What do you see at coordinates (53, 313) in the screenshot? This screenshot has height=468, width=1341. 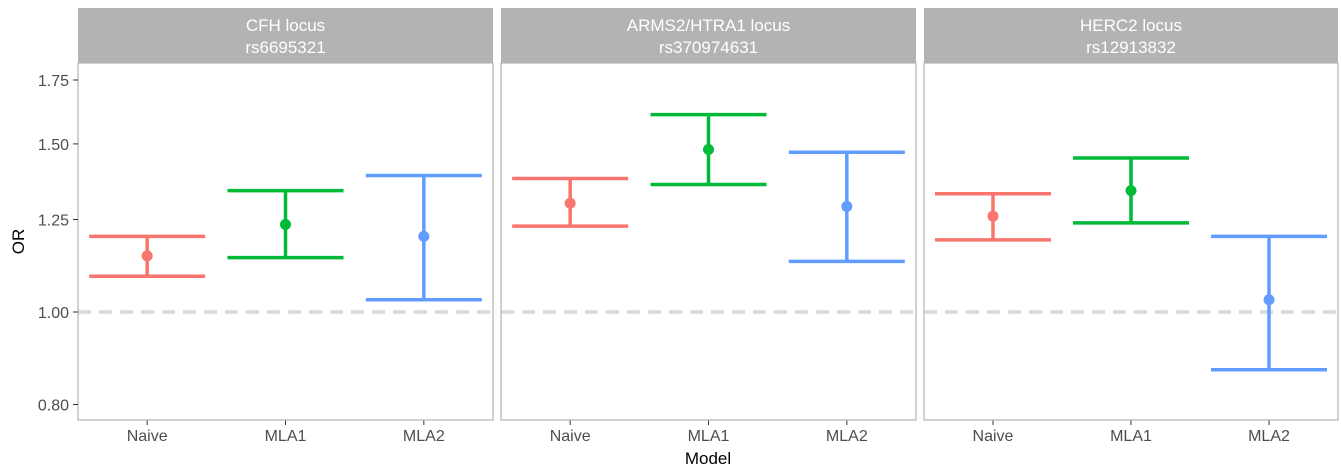 I see `y-tick-label: 1.00` at bounding box center [53, 313].